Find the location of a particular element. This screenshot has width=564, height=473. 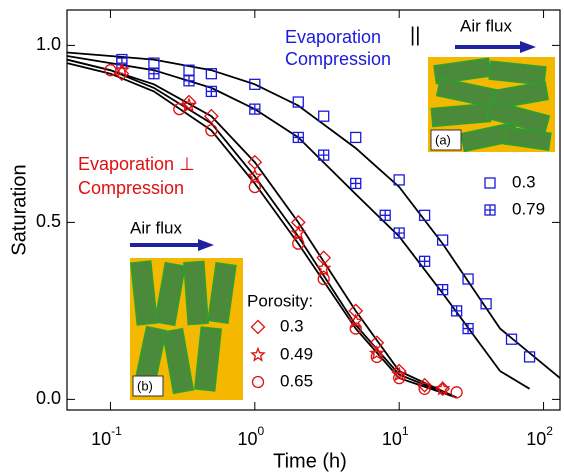

x-tick-exponent: 1 is located at coordinates (405, 431).